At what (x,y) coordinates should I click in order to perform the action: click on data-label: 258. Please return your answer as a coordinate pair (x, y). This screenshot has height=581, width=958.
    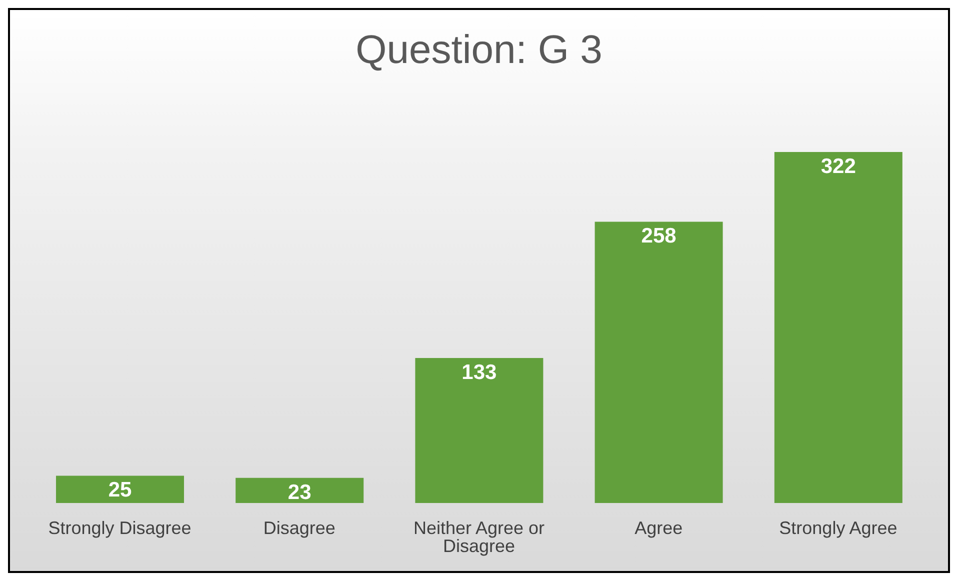
    Looking at the image, I should click on (659, 236).